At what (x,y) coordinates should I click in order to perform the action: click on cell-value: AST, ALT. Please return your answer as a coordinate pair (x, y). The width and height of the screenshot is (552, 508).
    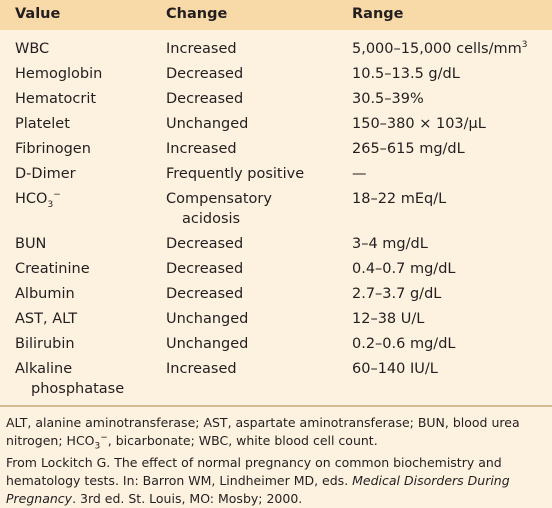
    Looking at the image, I should click on (46, 319).